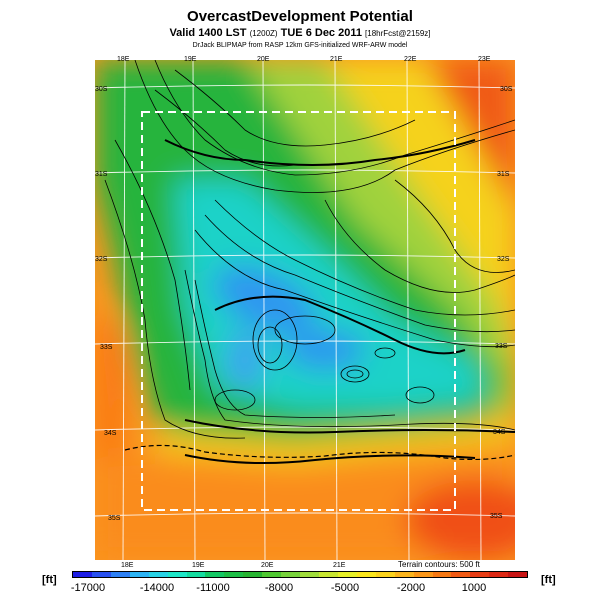 The image size is (600, 600). What do you see at coordinates (499, 432) in the screenshot?
I see `right-lat-label-34s: 34S` at bounding box center [499, 432].